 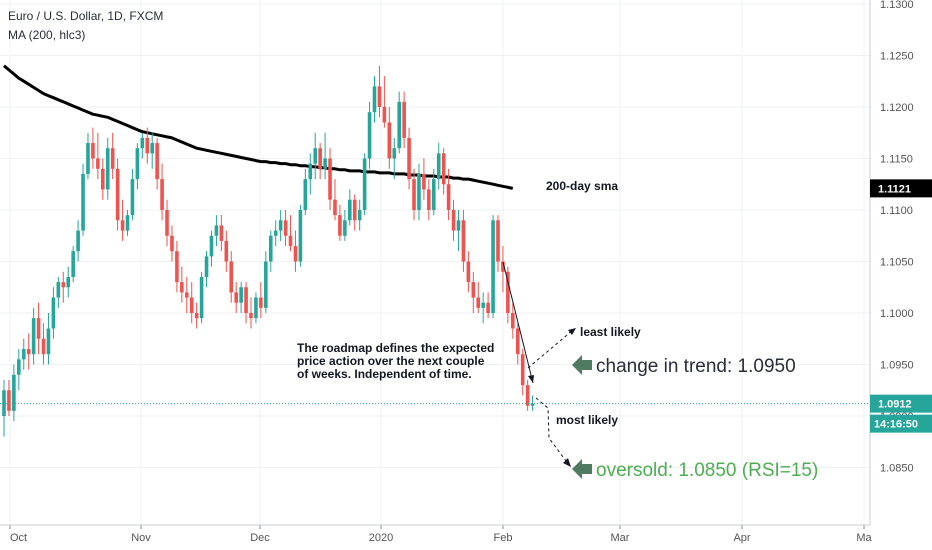 I want to click on sma-line, so click(x=258, y=127).